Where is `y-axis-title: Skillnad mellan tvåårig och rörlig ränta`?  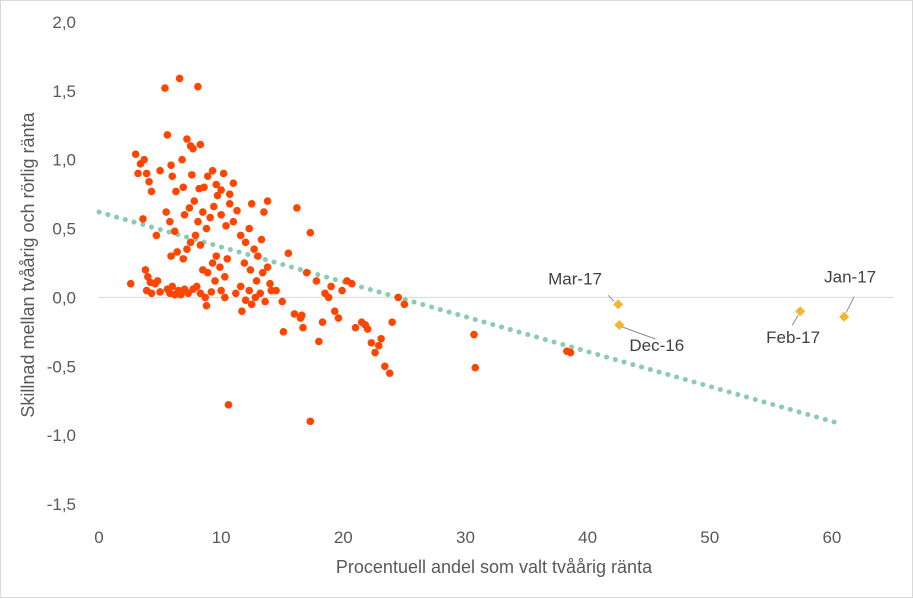
y-axis-title: Skillnad mellan tvåårig och rörlig ränta is located at coordinates (28, 264).